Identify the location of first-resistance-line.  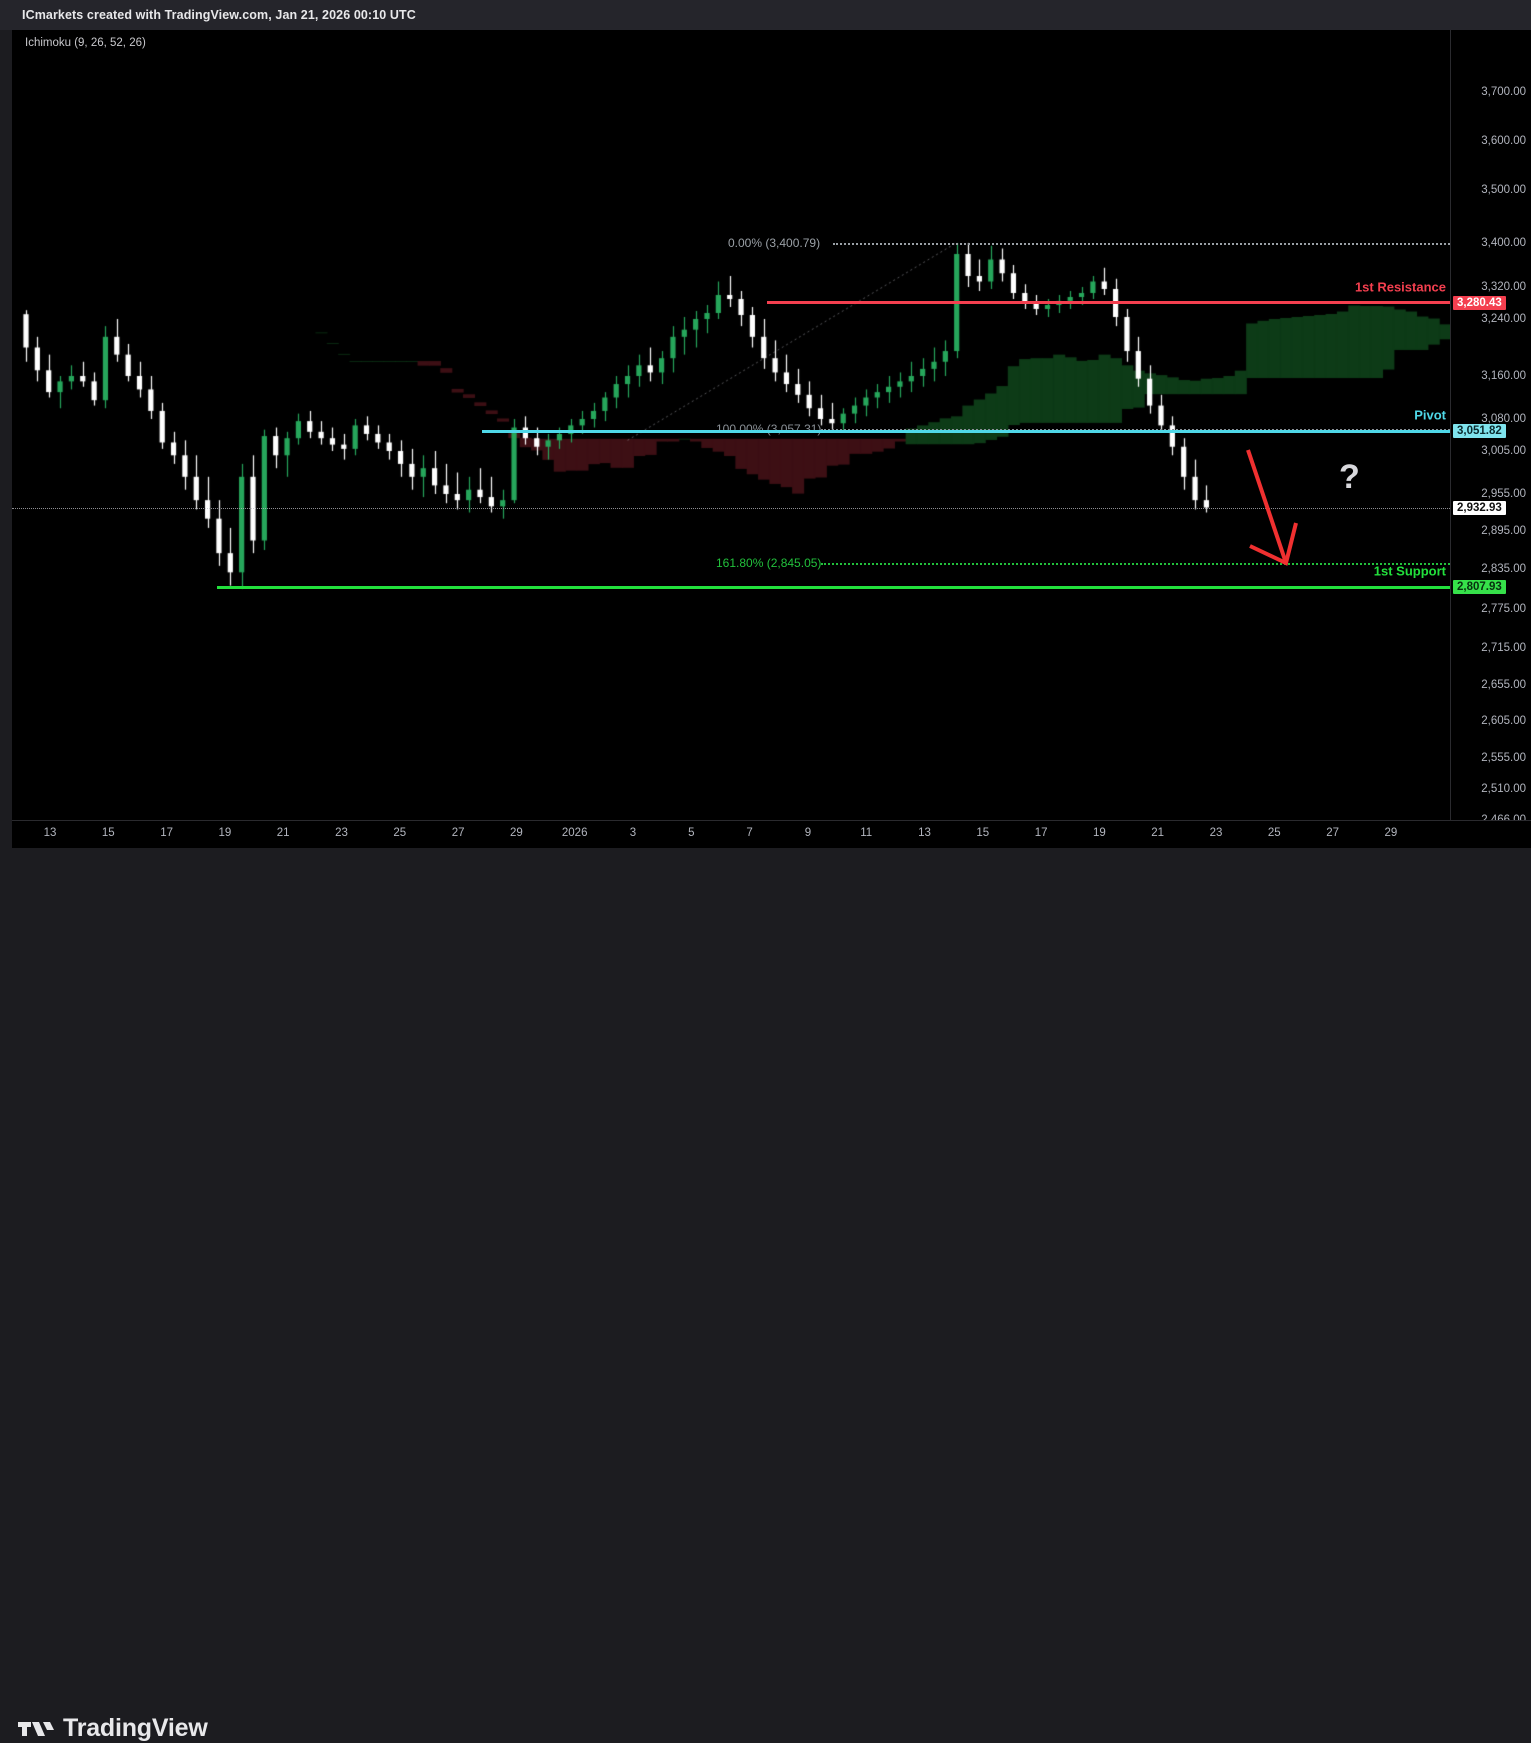
(1108, 303).